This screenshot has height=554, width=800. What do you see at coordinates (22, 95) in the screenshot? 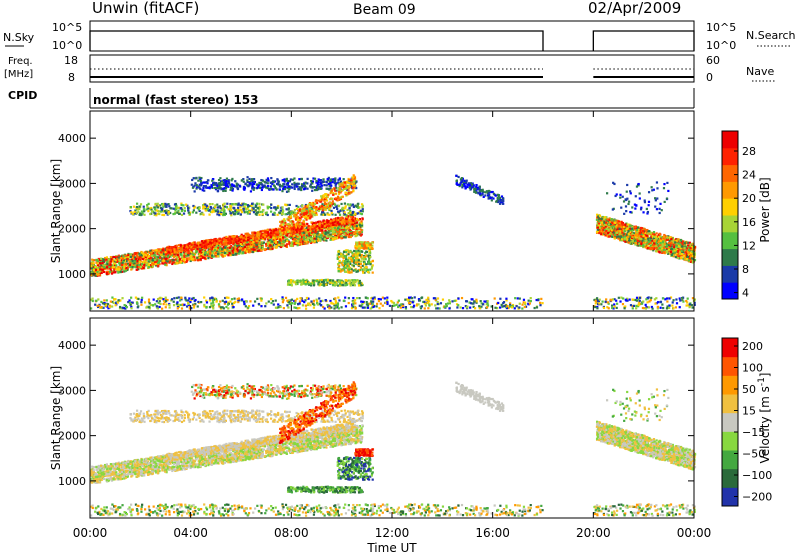
I see `cpid-label: CPID` at bounding box center [22, 95].